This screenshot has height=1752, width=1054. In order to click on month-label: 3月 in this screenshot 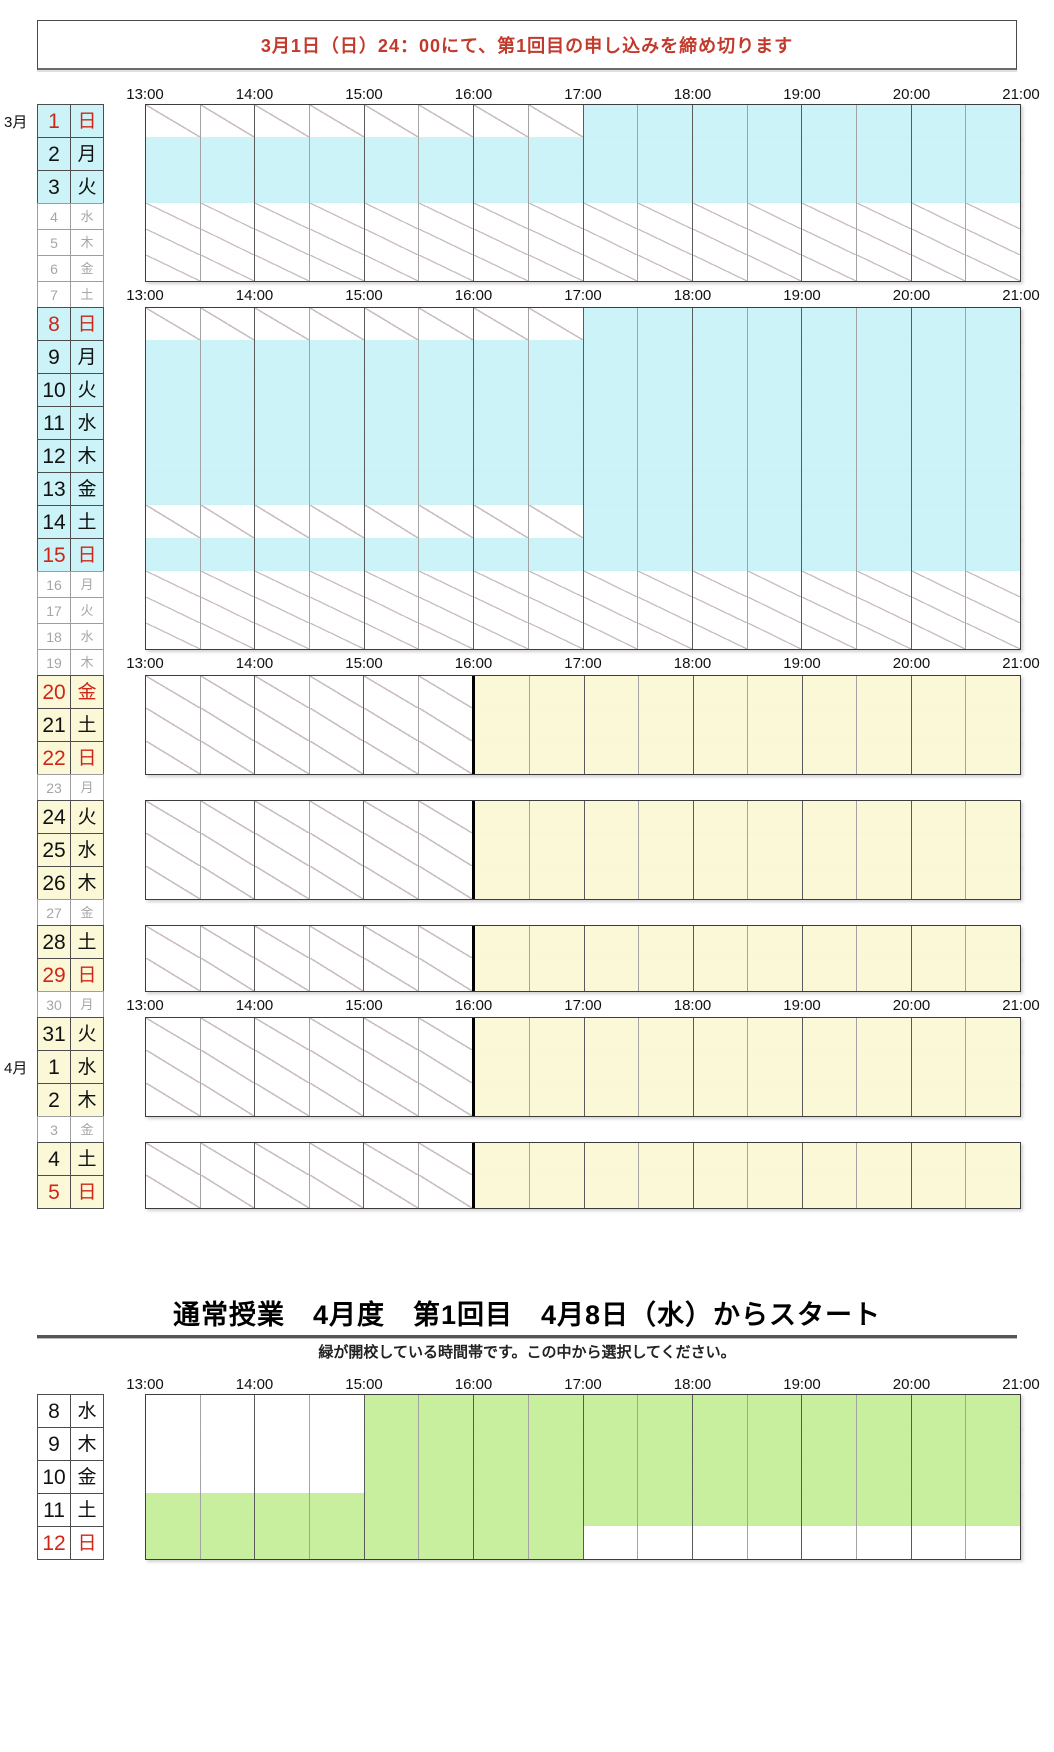, I will do `click(16, 122)`.